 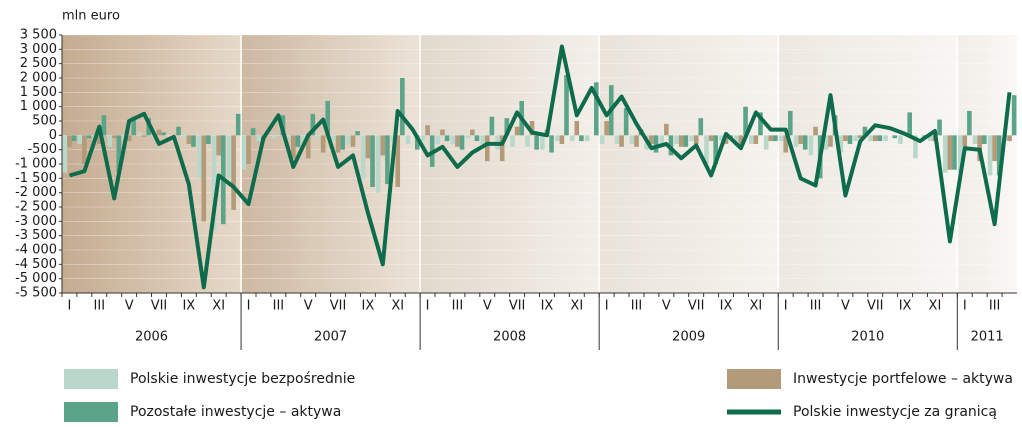 I want to click on y-tick-label: -1 000, so click(x=36, y=164).